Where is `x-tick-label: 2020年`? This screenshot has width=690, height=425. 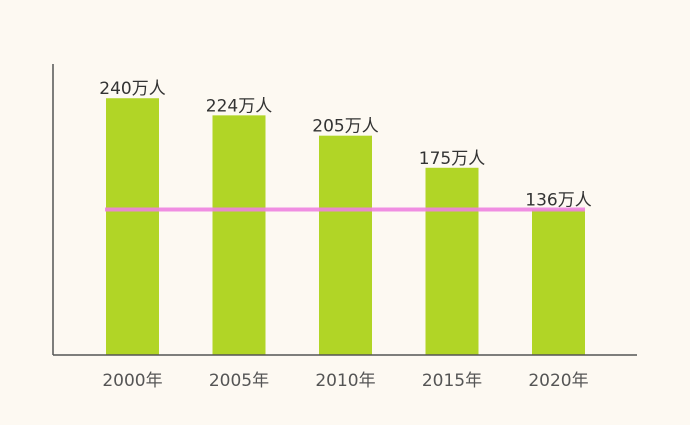
x-tick-label: 2020年 is located at coordinates (558, 381).